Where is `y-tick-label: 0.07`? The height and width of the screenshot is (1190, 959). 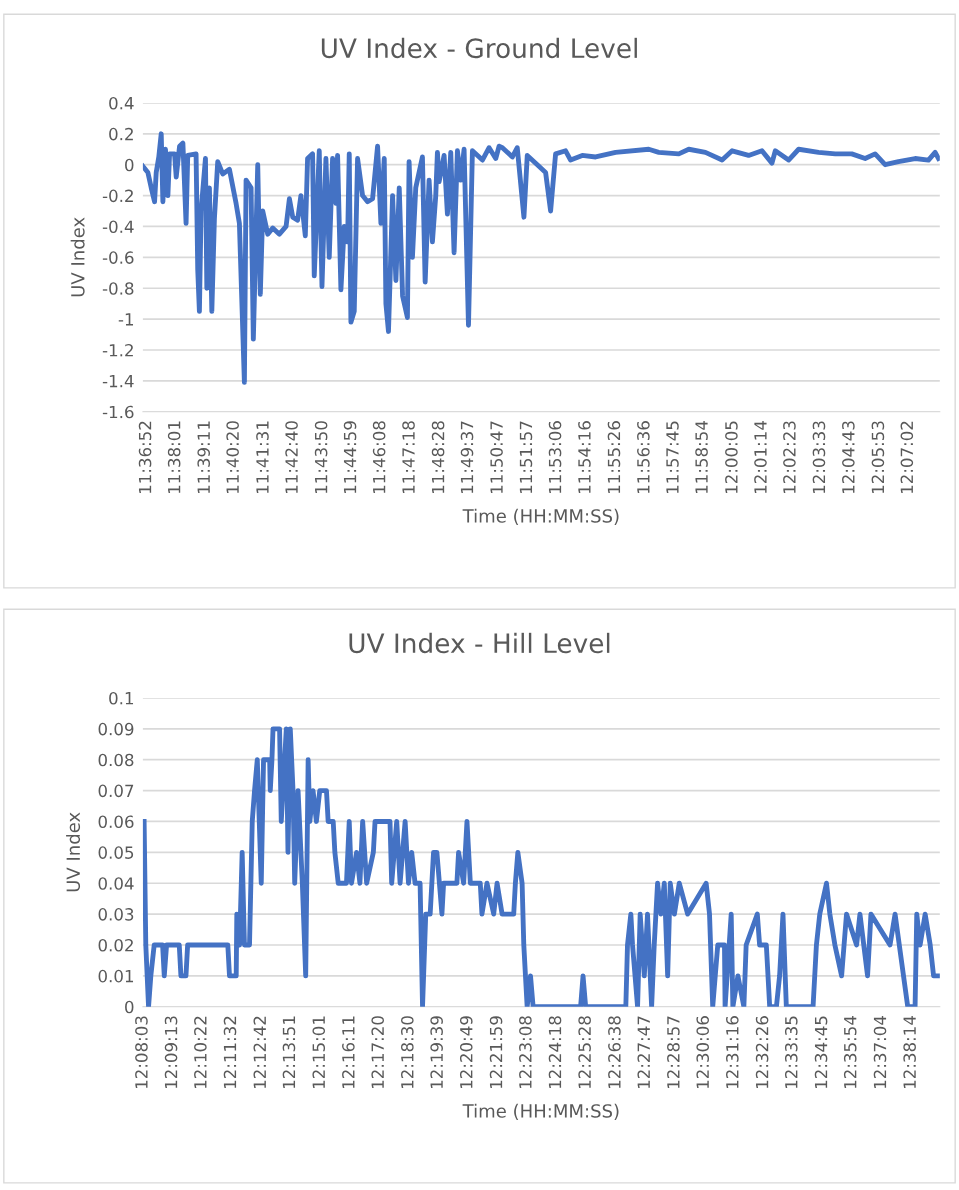
y-tick-label: 0.07 is located at coordinates (116, 791).